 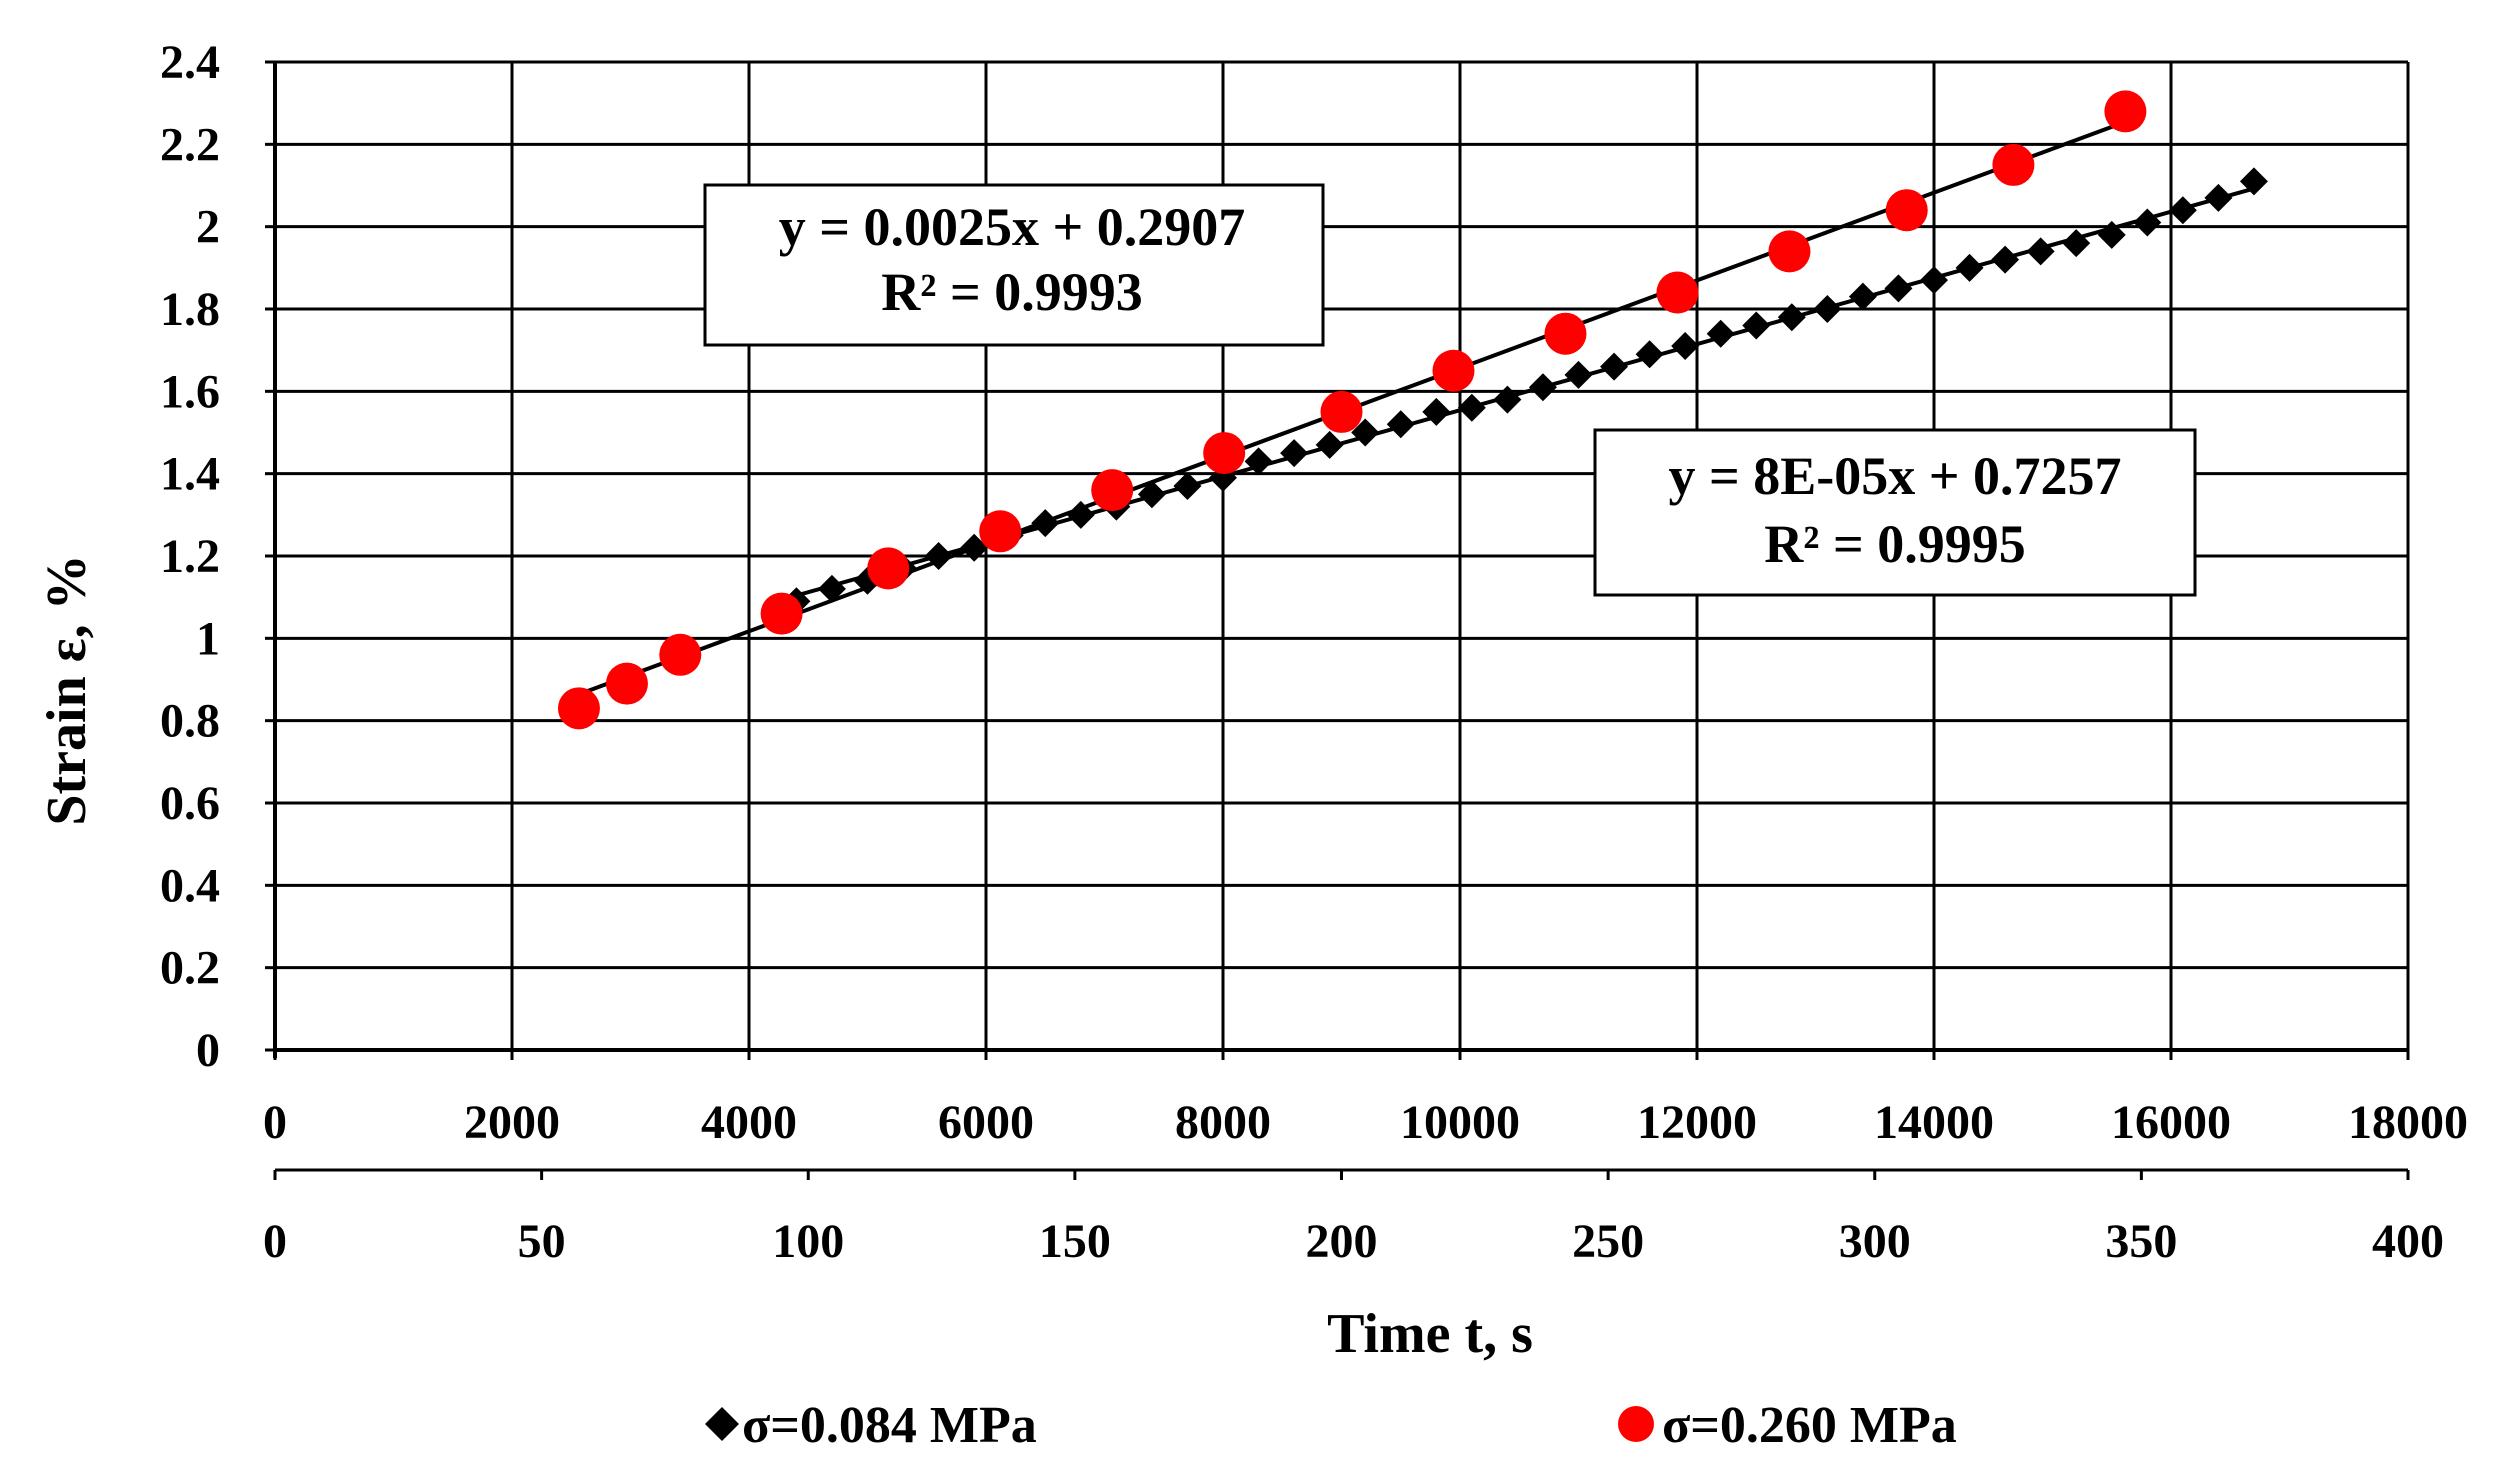 I want to click on legend-item-0-260: σ=0.260 MPa, so click(x=1787, y=1425).